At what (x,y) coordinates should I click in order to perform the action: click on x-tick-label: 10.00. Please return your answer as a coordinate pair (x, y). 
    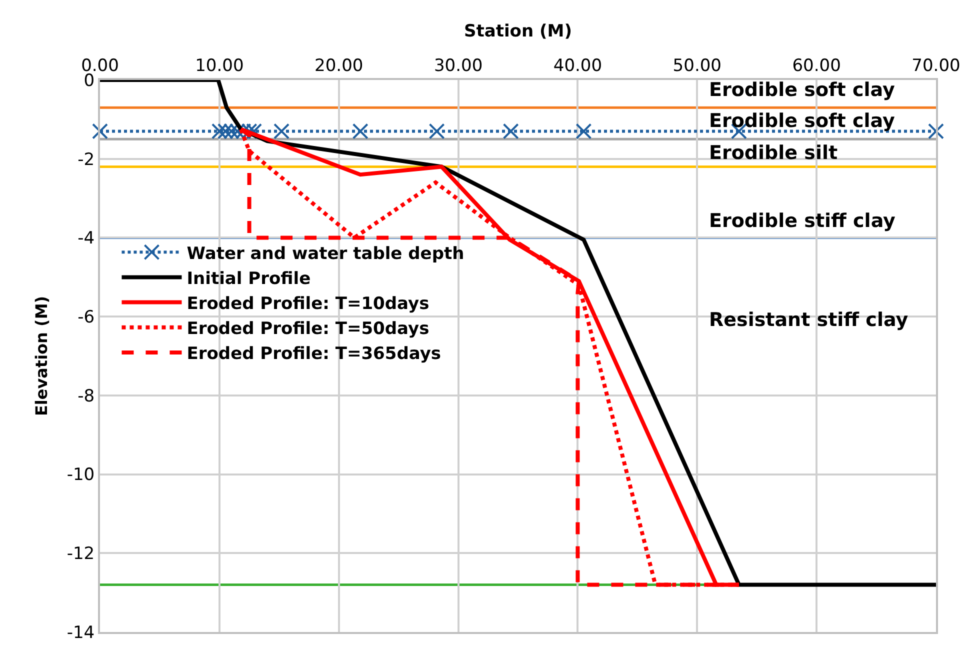
    Looking at the image, I should click on (219, 66).